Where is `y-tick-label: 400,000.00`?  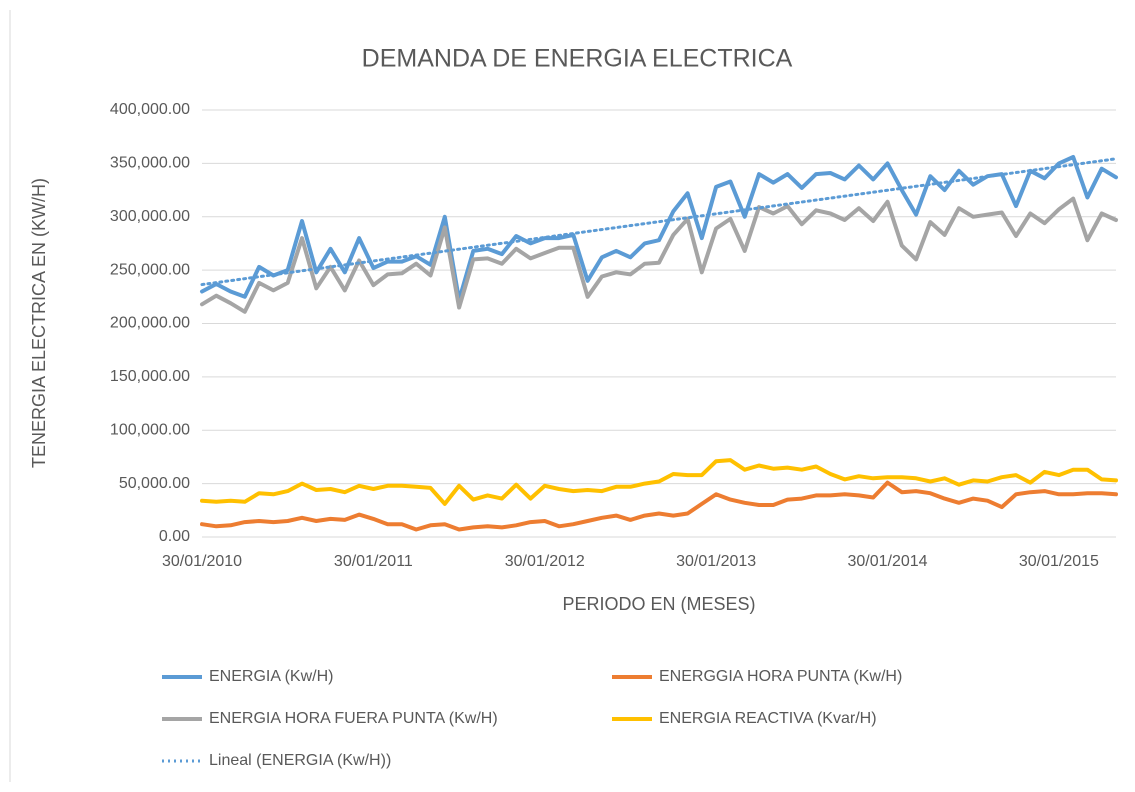 y-tick-label: 400,000.00 is located at coordinates (150, 109).